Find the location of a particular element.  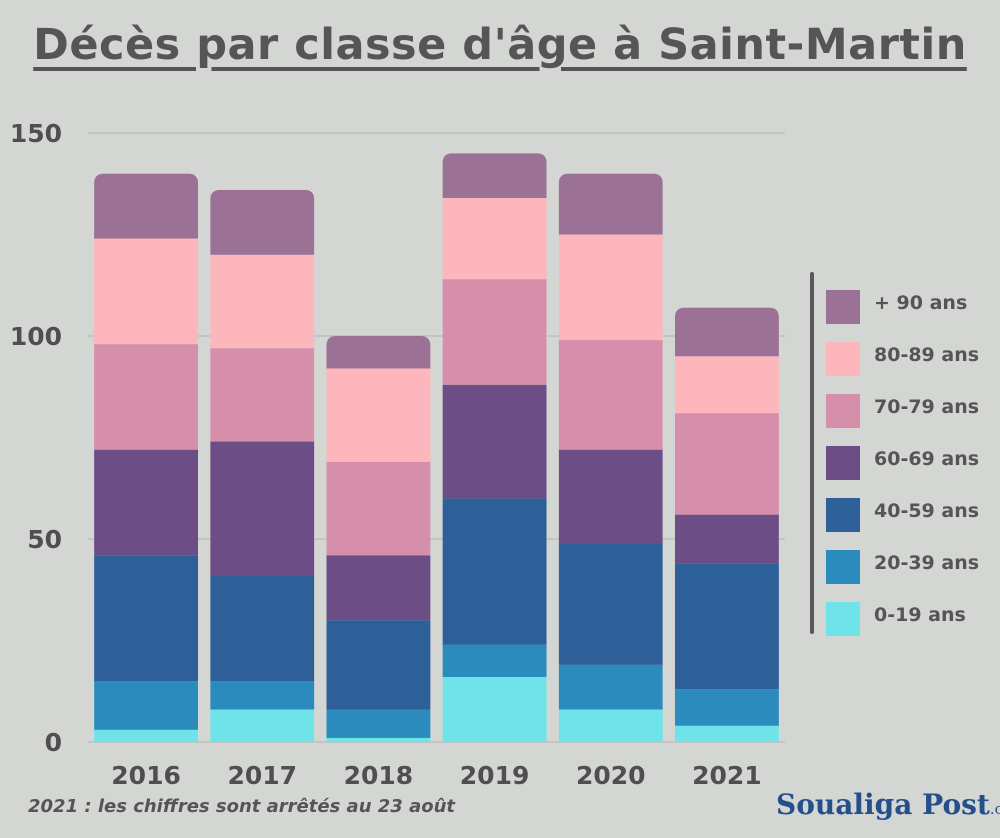

legend-item-20-39: 20-39 ans is located at coordinates (913, 576).